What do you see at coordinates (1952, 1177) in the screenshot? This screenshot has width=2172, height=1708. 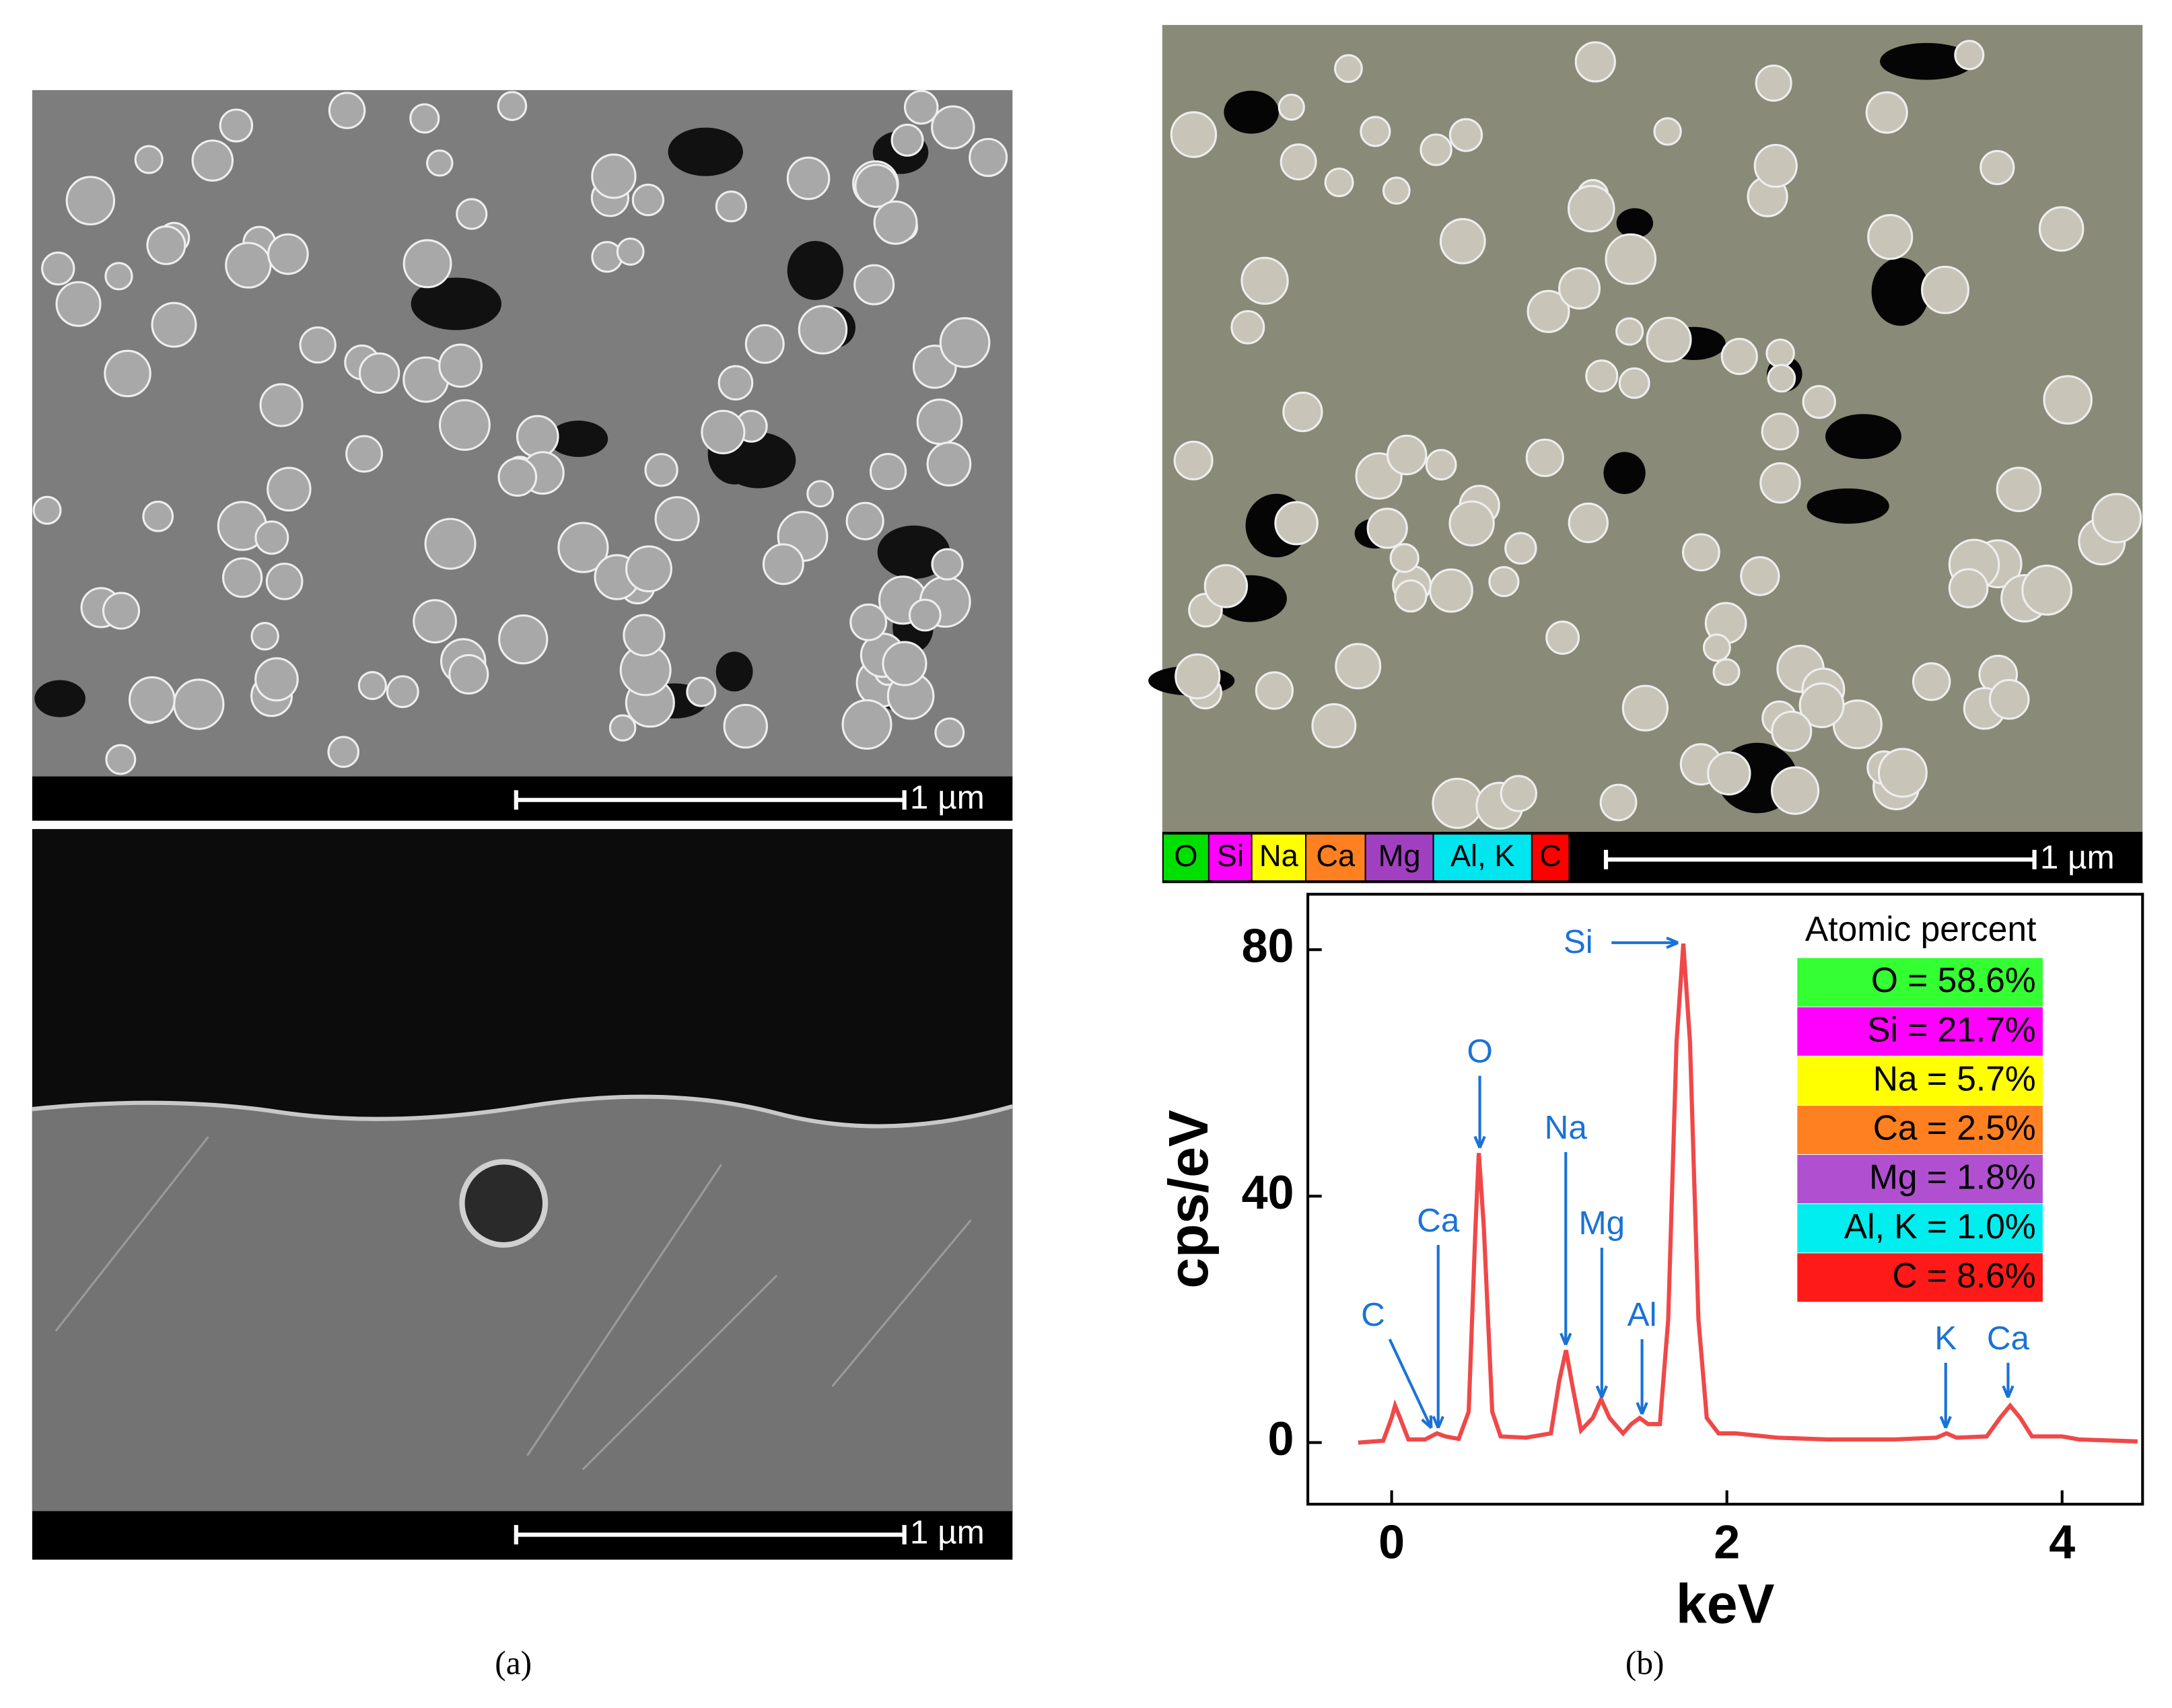 I see `table-label: Mg = 1.8%` at bounding box center [1952, 1177].